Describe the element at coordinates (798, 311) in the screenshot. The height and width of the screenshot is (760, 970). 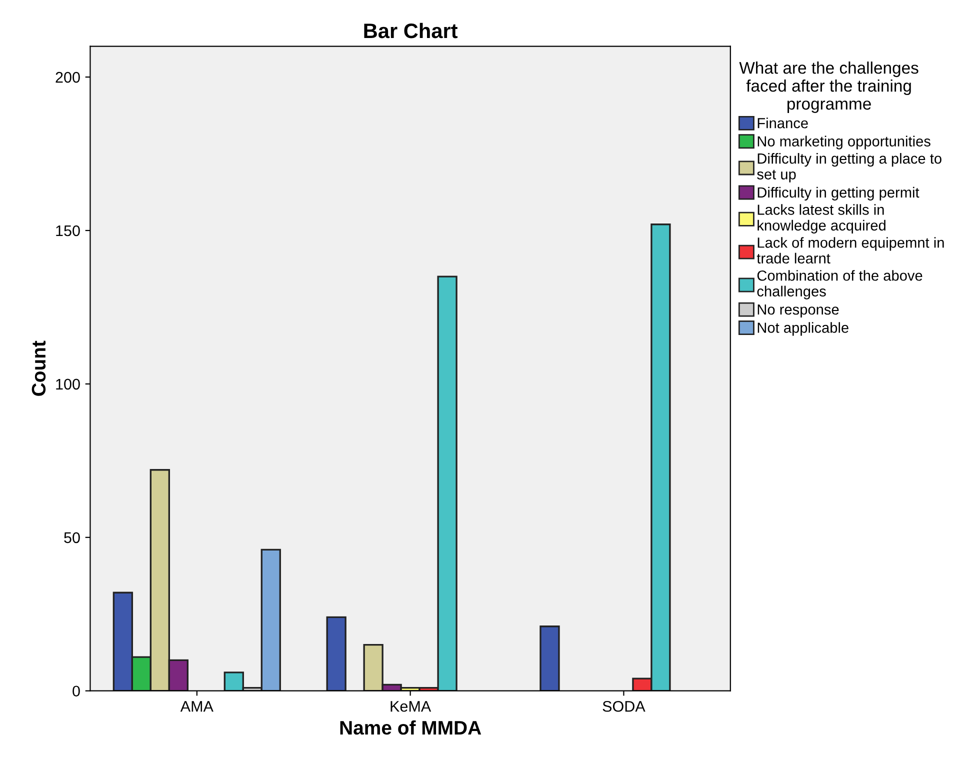
I see `legend-label: No response` at that location.